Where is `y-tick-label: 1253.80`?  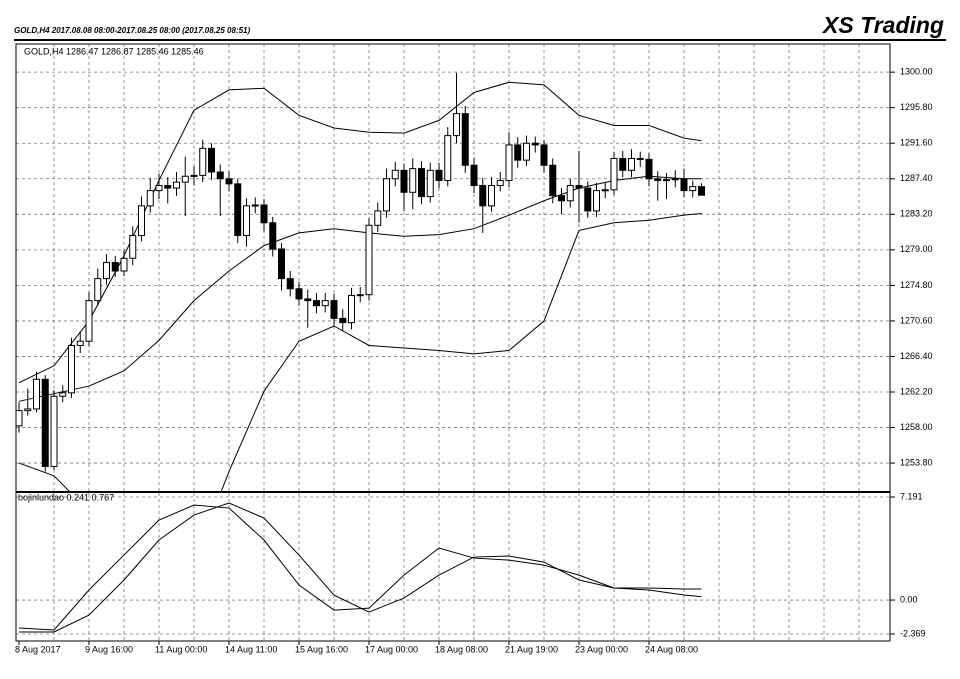 y-tick-label: 1253.80 is located at coordinates (916, 462).